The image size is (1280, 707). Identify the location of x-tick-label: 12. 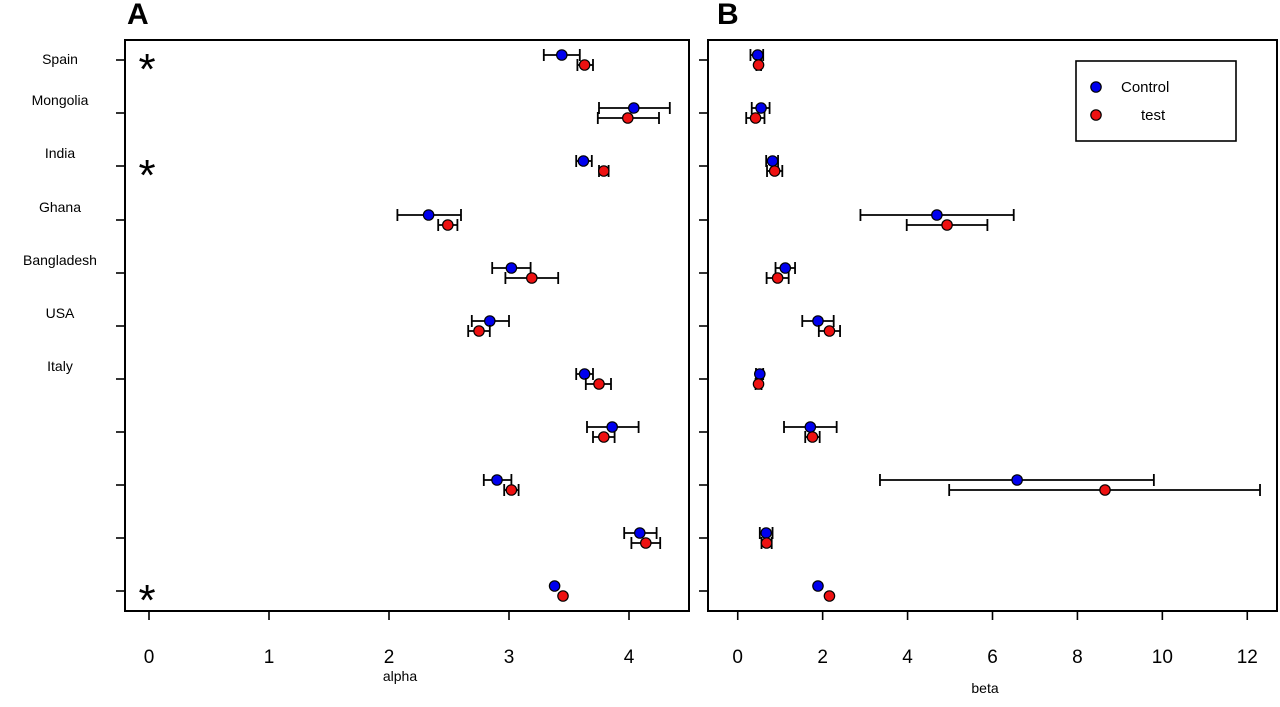
(1247, 657).